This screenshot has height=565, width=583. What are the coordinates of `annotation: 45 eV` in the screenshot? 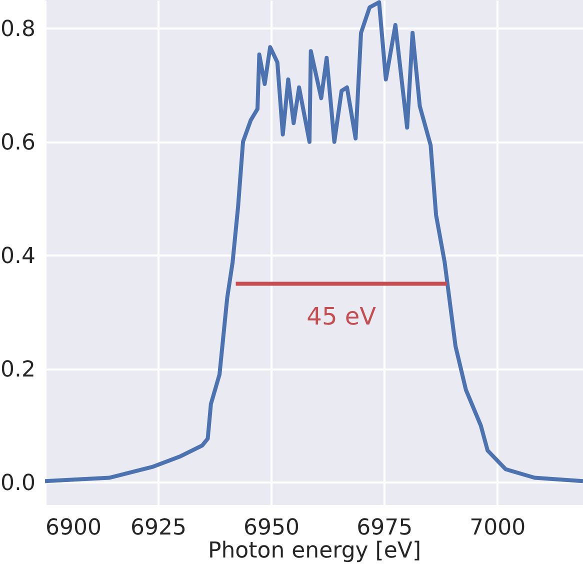 It's located at (341, 316).